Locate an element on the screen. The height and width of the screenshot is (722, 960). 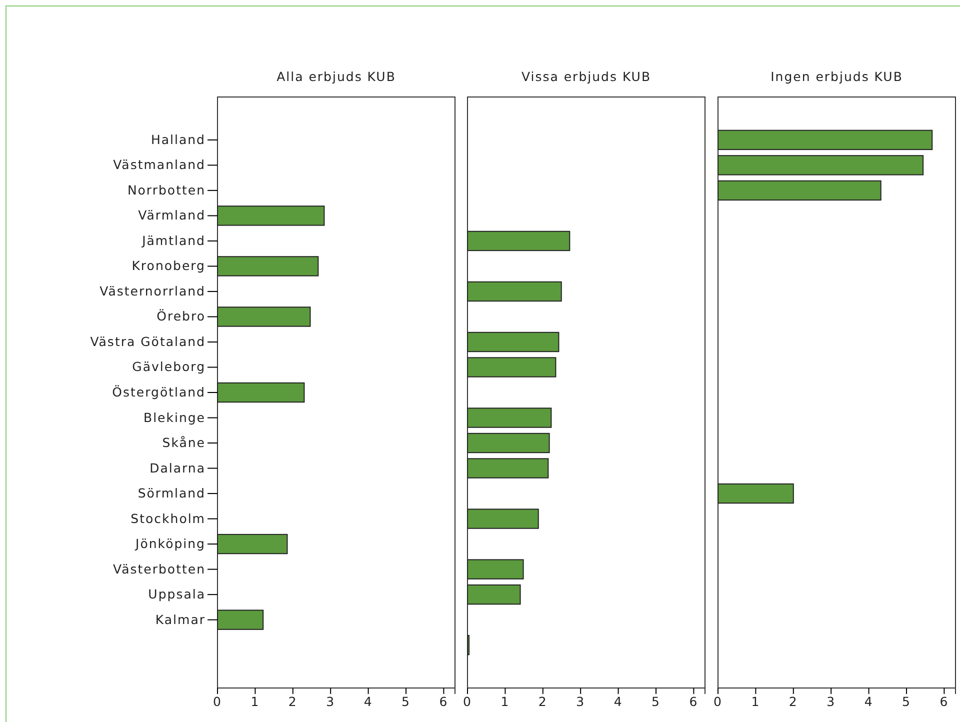
y-tick-label: Uppsala is located at coordinates (177, 594).